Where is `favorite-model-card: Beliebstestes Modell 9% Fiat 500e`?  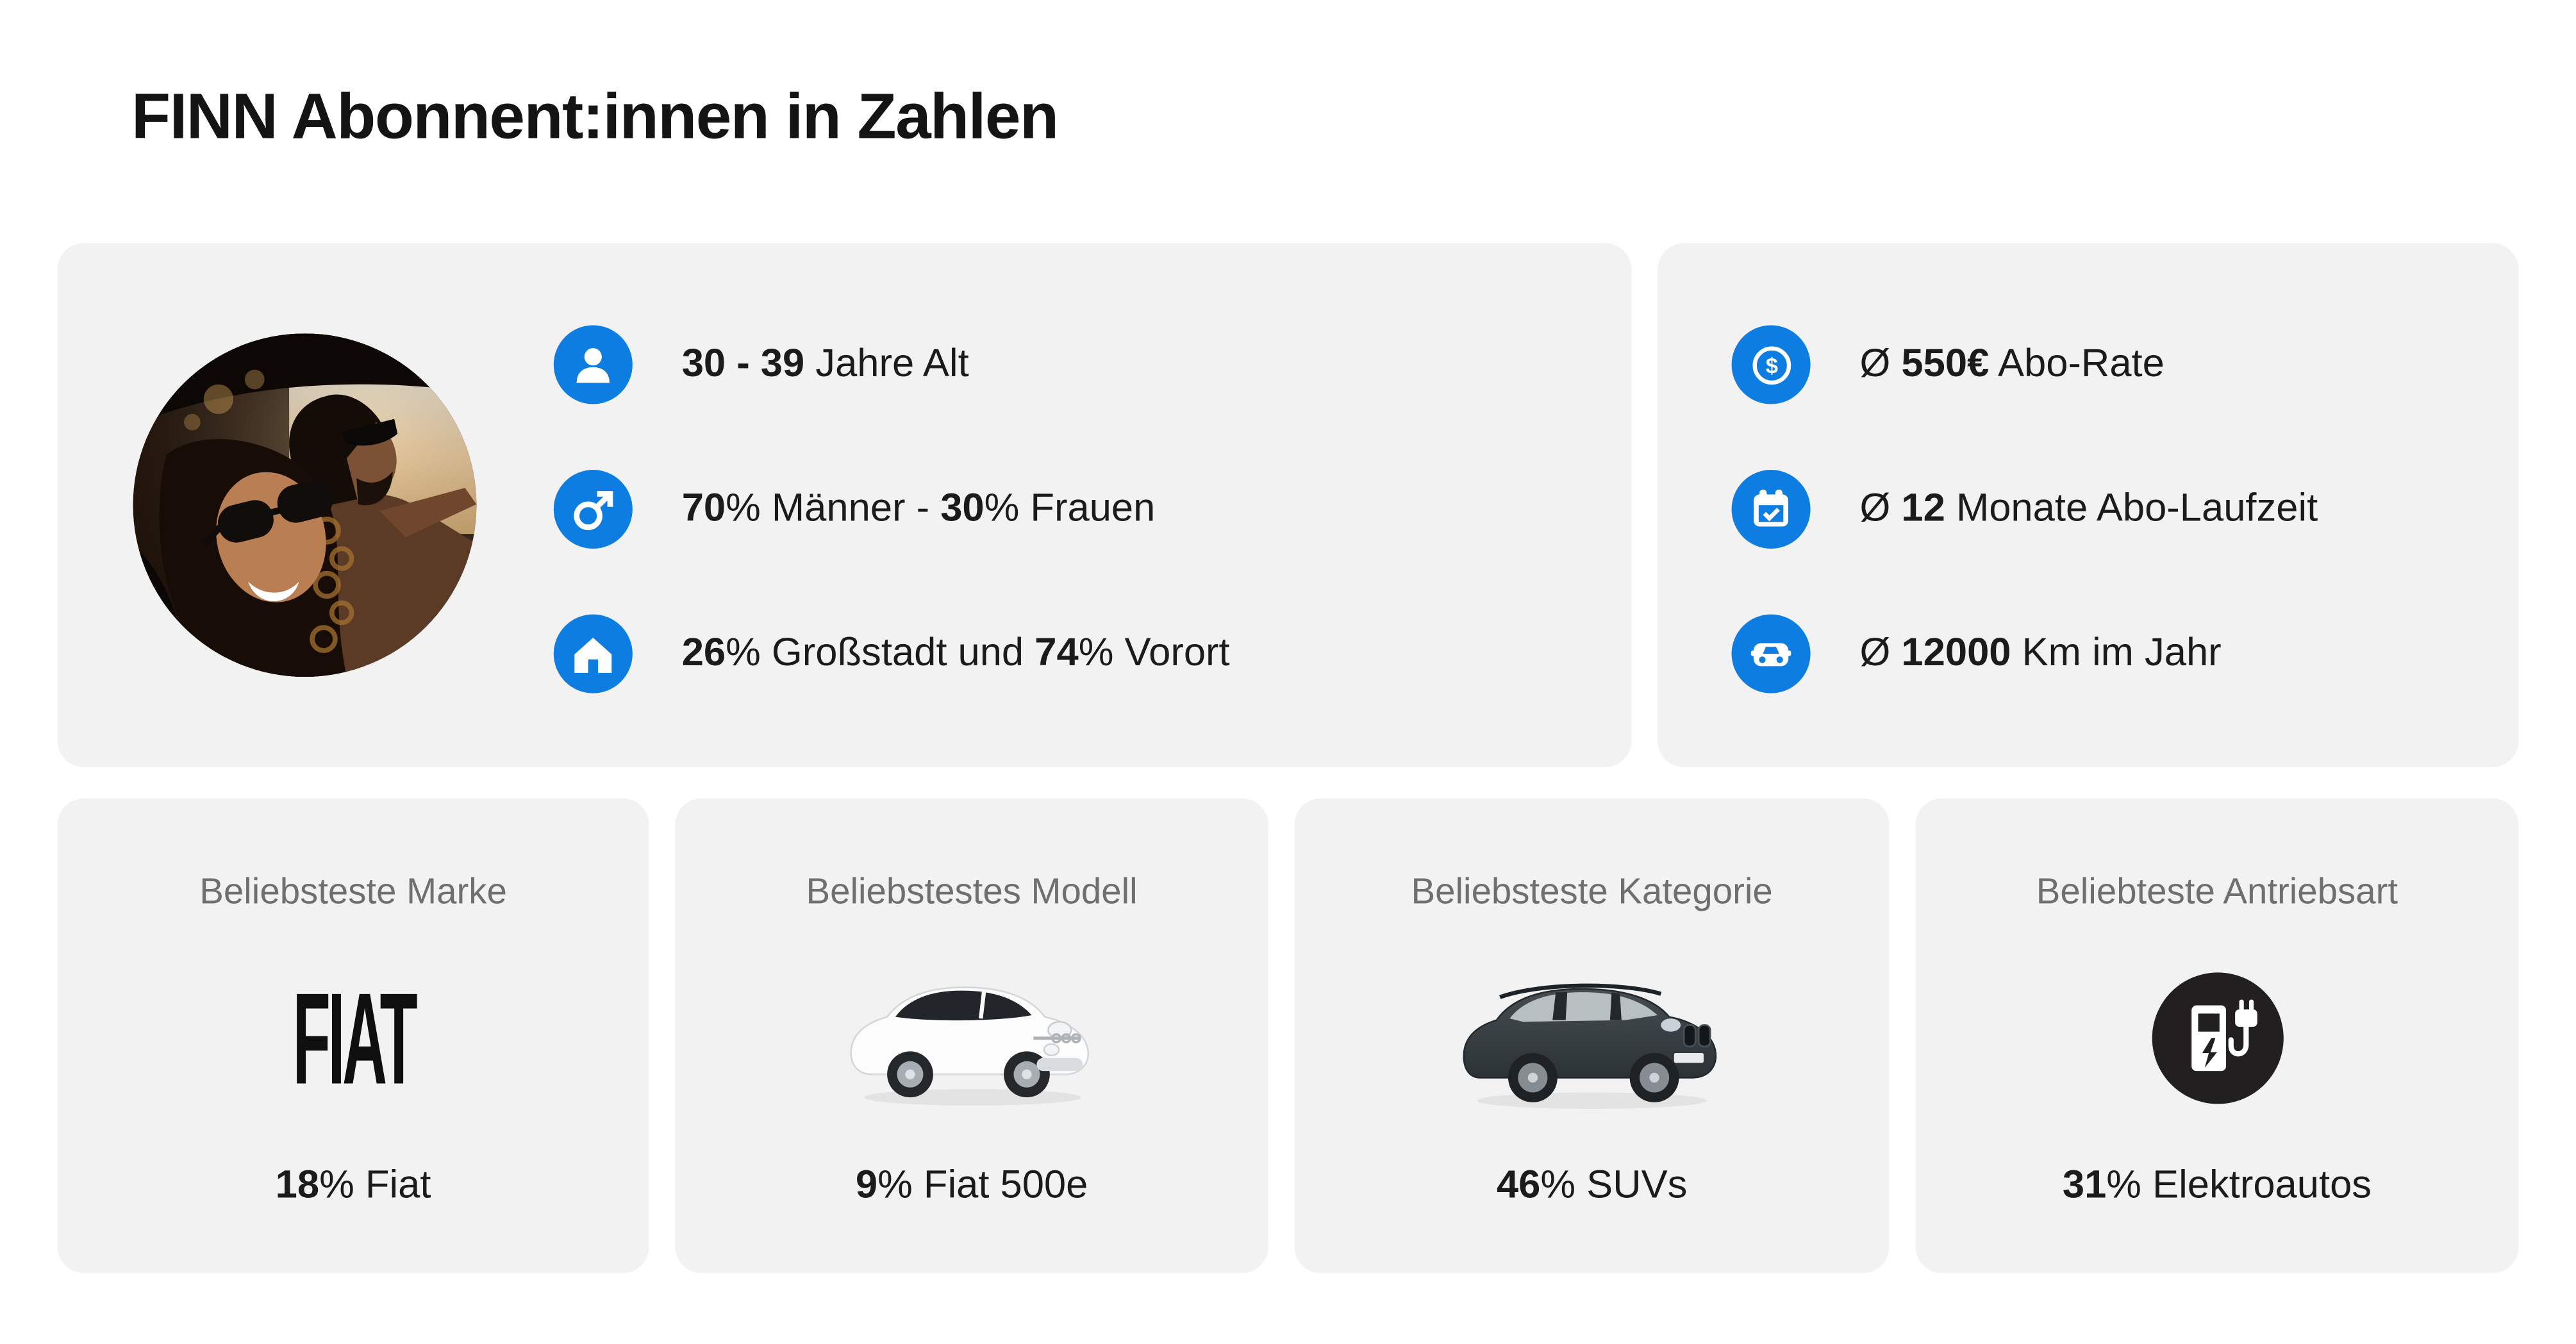
favorite-model-card: Beliebstestes Modell 9% Fiat 500e is located at coordinates (972, 1035).